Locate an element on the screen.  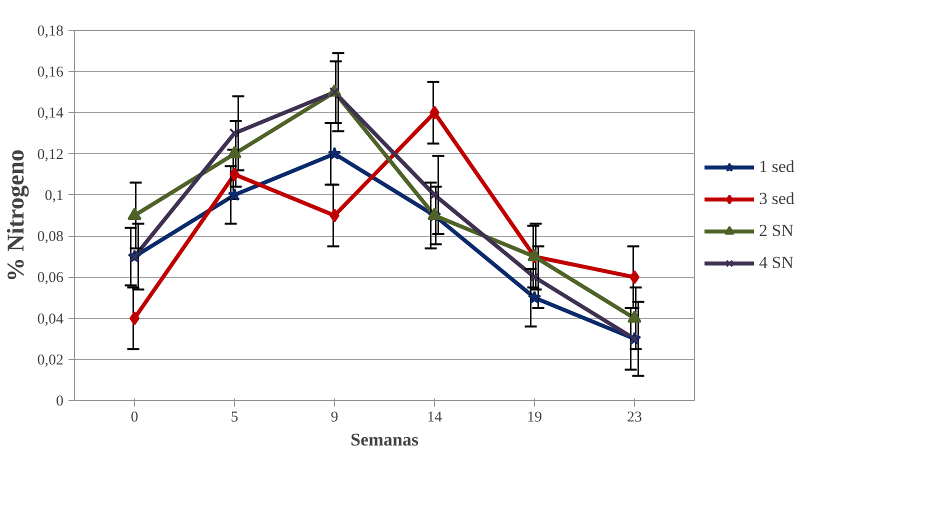
y-tick-label: 0,02 is located at coordinates (50, 360).